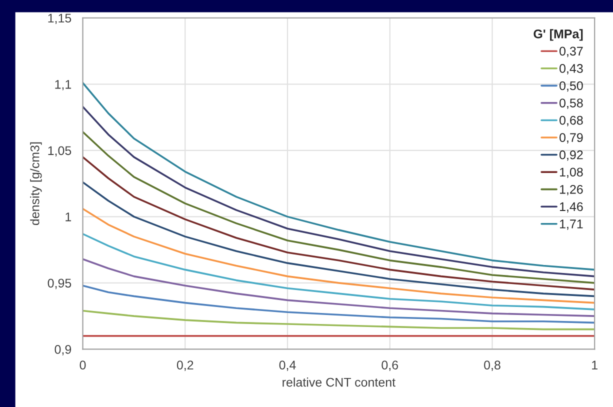 Image resolution: width=613 pixels, height=407 pixels. I want to click on x-axis-title: relative CNT content, so click(339, 382).